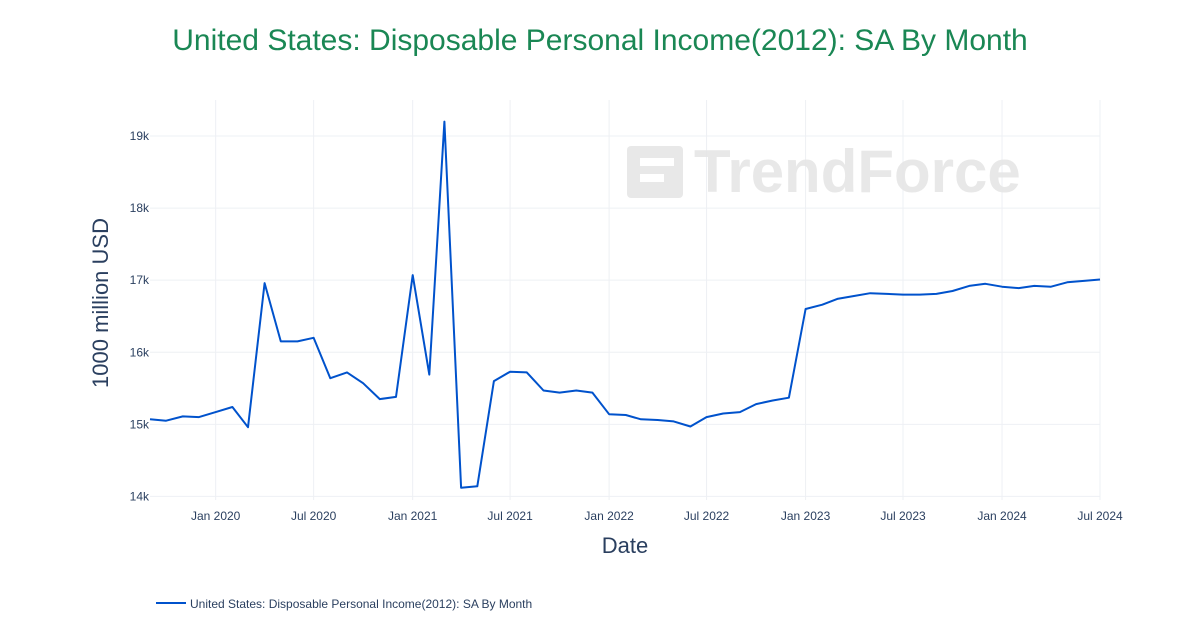 This screenshot has width=1200, height=630. Describe the element at coordinates (413, 516) in the screenshot. I see `x-tick-label: Jan 2021` at that location.